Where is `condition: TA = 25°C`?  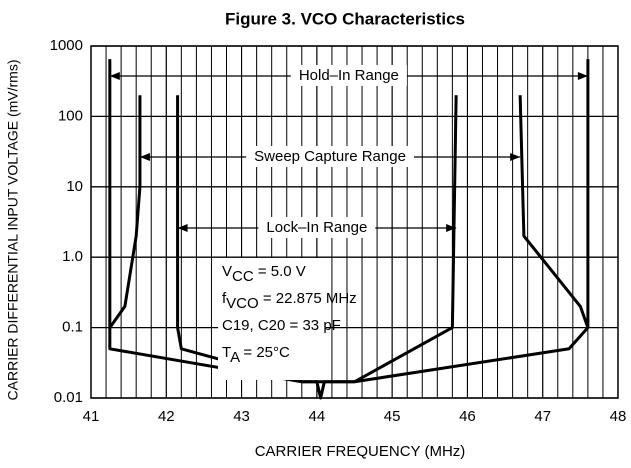
condition: TA = 25°C is located at coordinates (256, 355).